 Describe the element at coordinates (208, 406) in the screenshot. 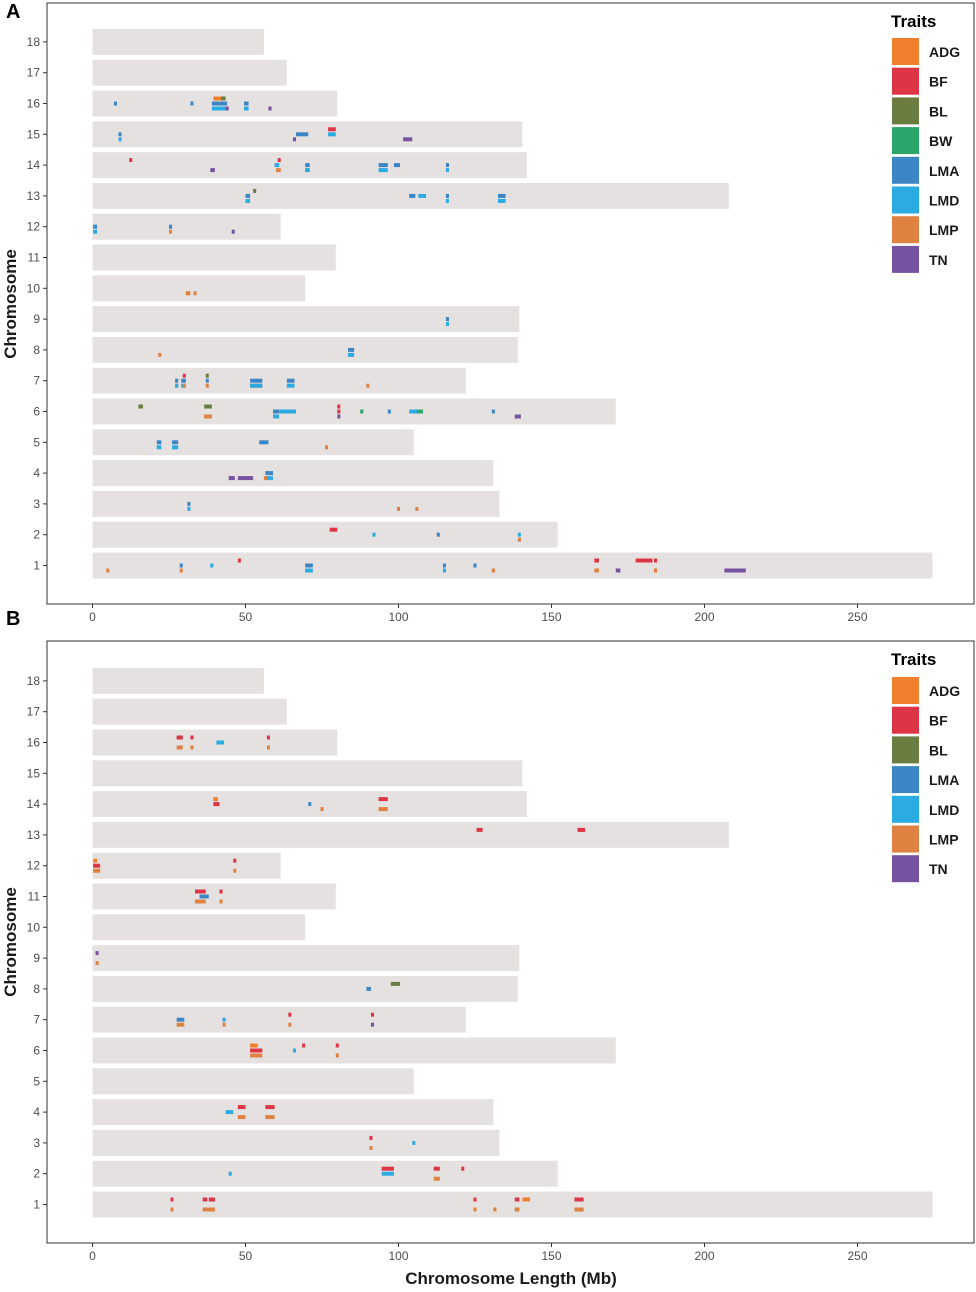

I see `qtl-segment-bl-chr6` at that location.